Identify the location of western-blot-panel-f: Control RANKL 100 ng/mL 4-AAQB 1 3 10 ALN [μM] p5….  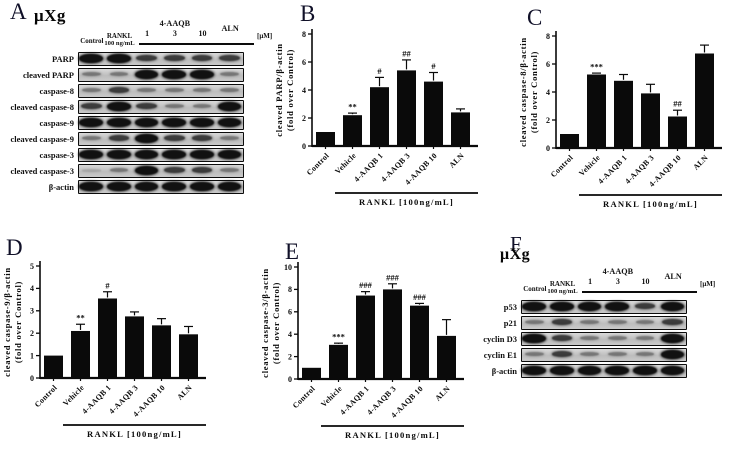
(584, 324).